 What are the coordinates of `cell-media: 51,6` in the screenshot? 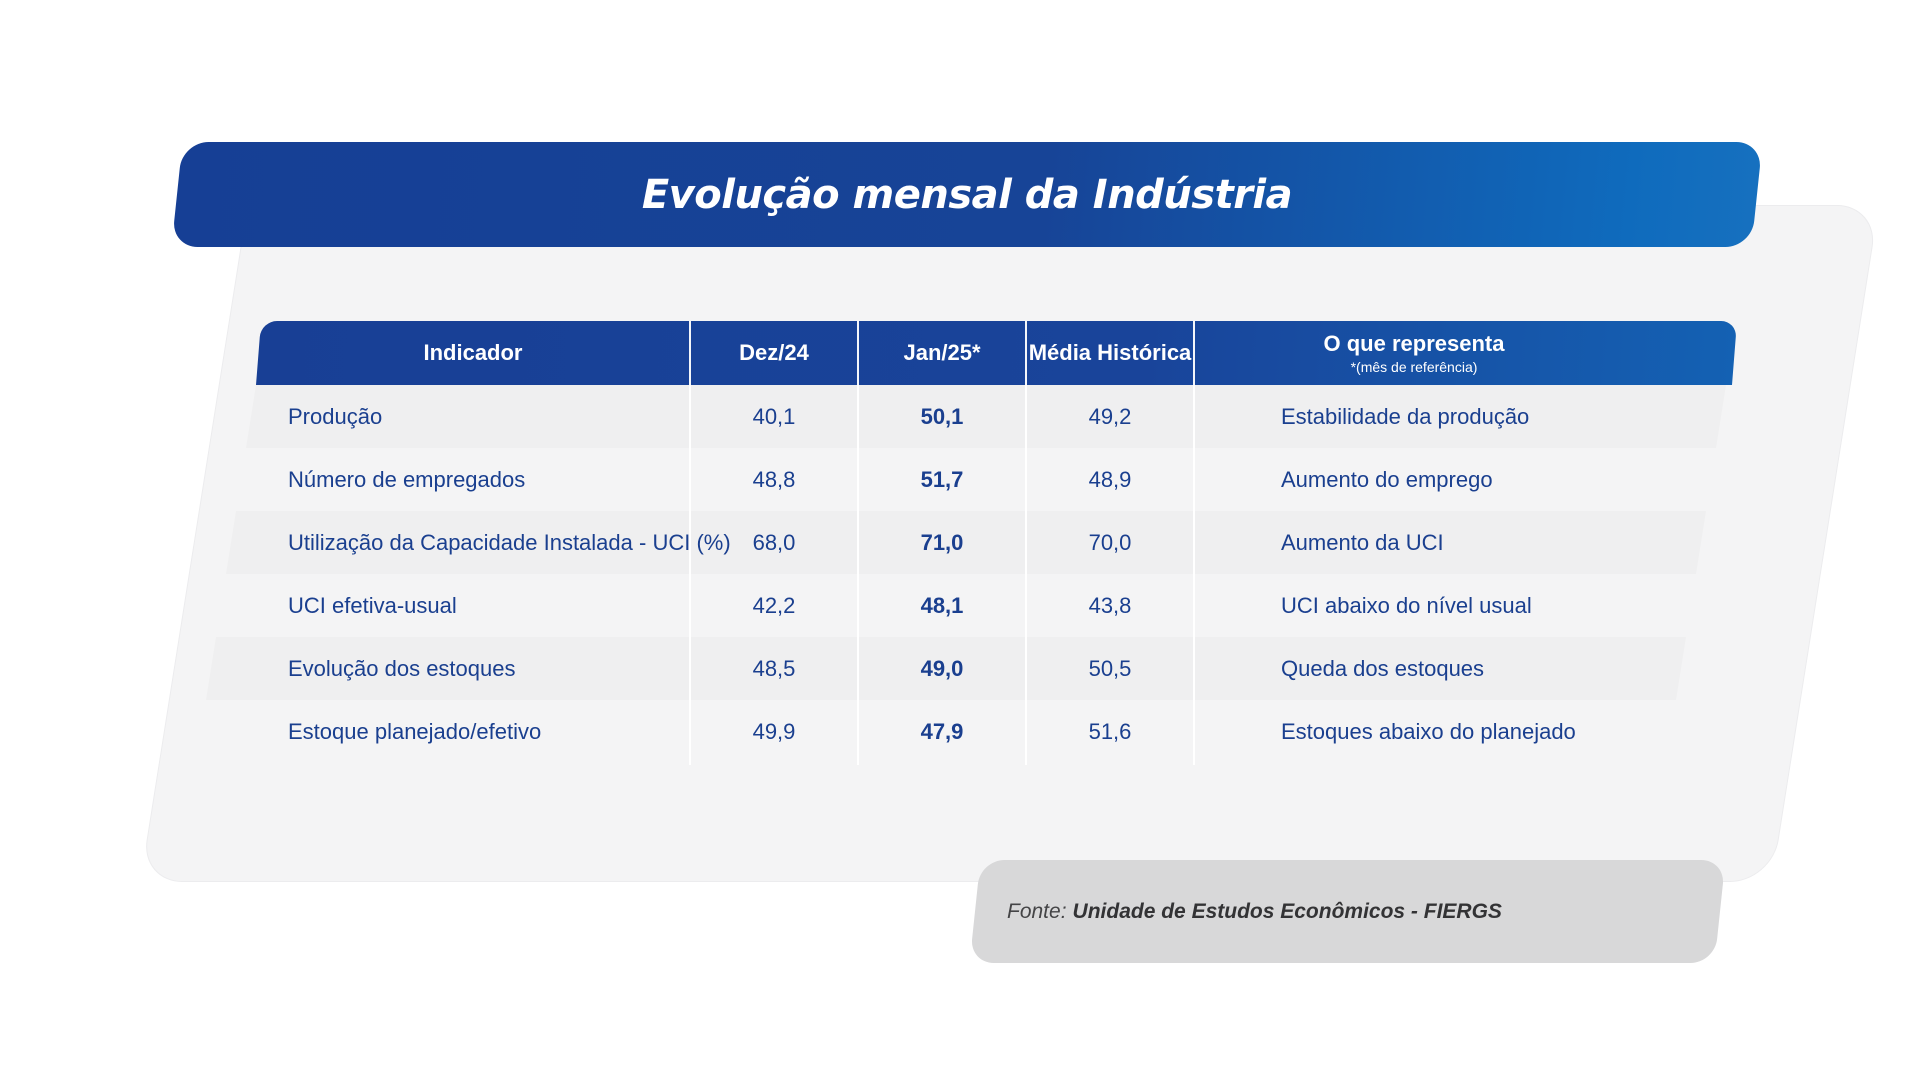 It's located at (1110, 731).